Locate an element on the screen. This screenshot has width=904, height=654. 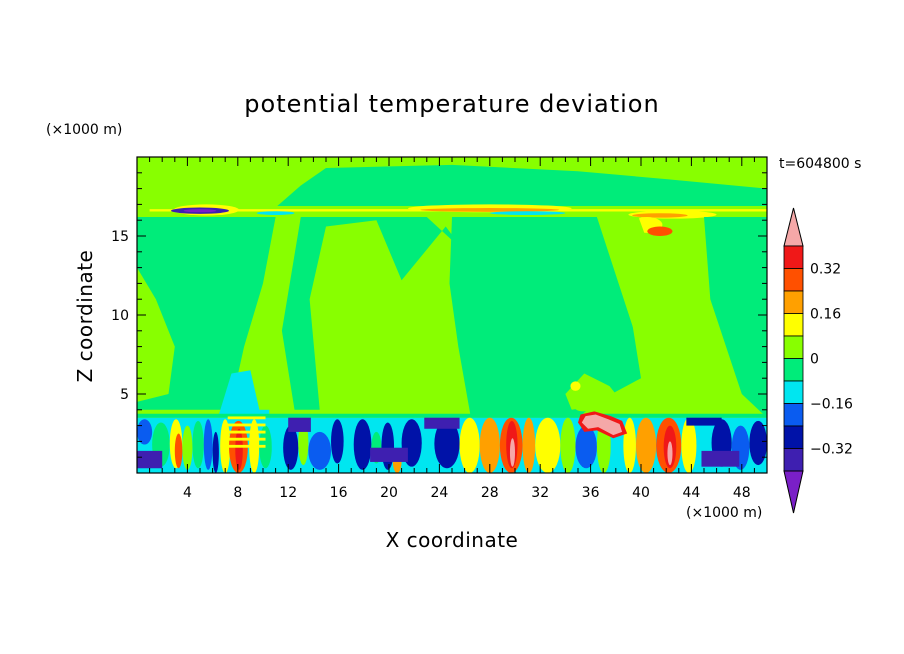
x-tick-label: 48 is located at coordinates (742, 493).